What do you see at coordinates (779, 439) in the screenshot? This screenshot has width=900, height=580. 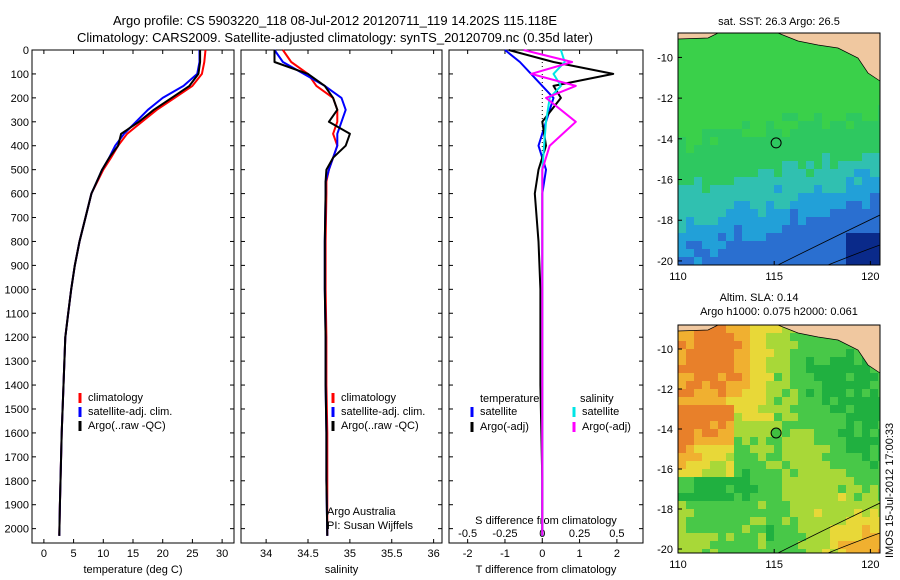 I see `map-cells` at bounding box center [779, 439].